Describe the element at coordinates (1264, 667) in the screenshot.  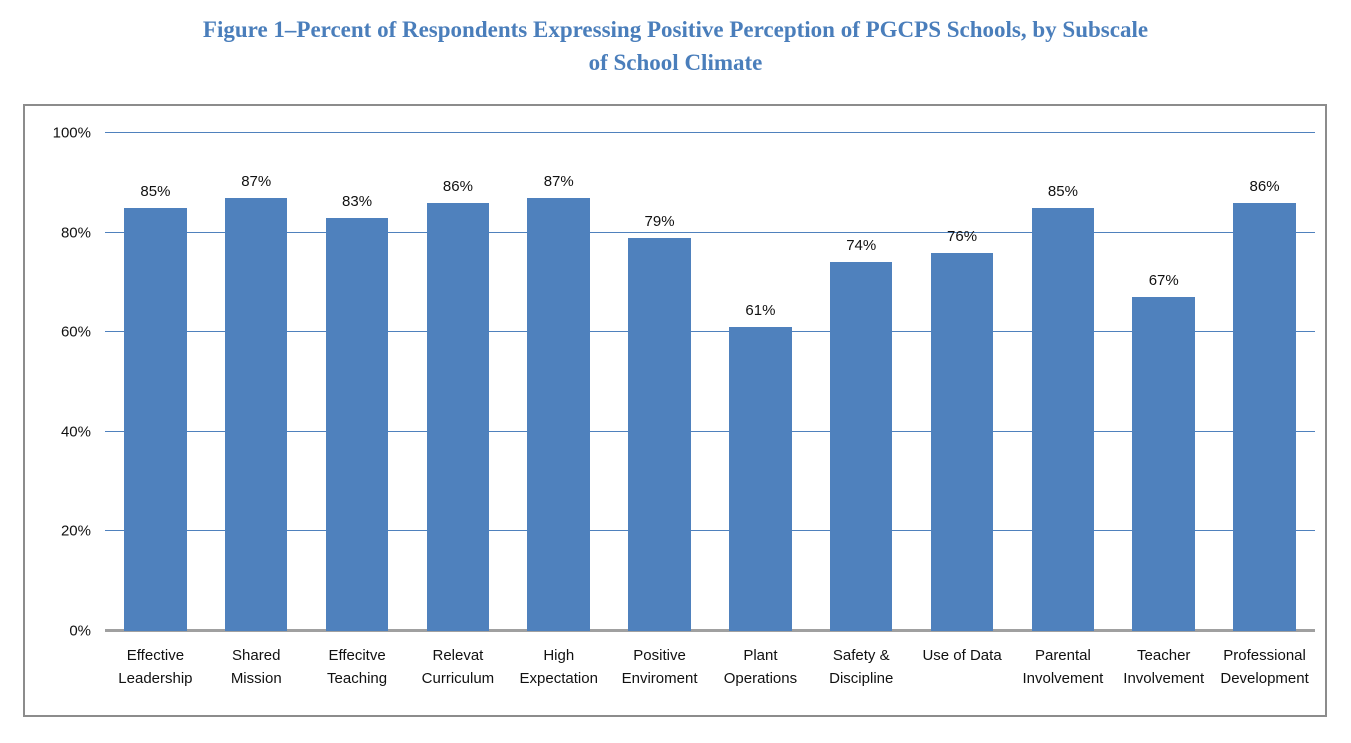
I see `x-category-label: Professional Development` at that location.